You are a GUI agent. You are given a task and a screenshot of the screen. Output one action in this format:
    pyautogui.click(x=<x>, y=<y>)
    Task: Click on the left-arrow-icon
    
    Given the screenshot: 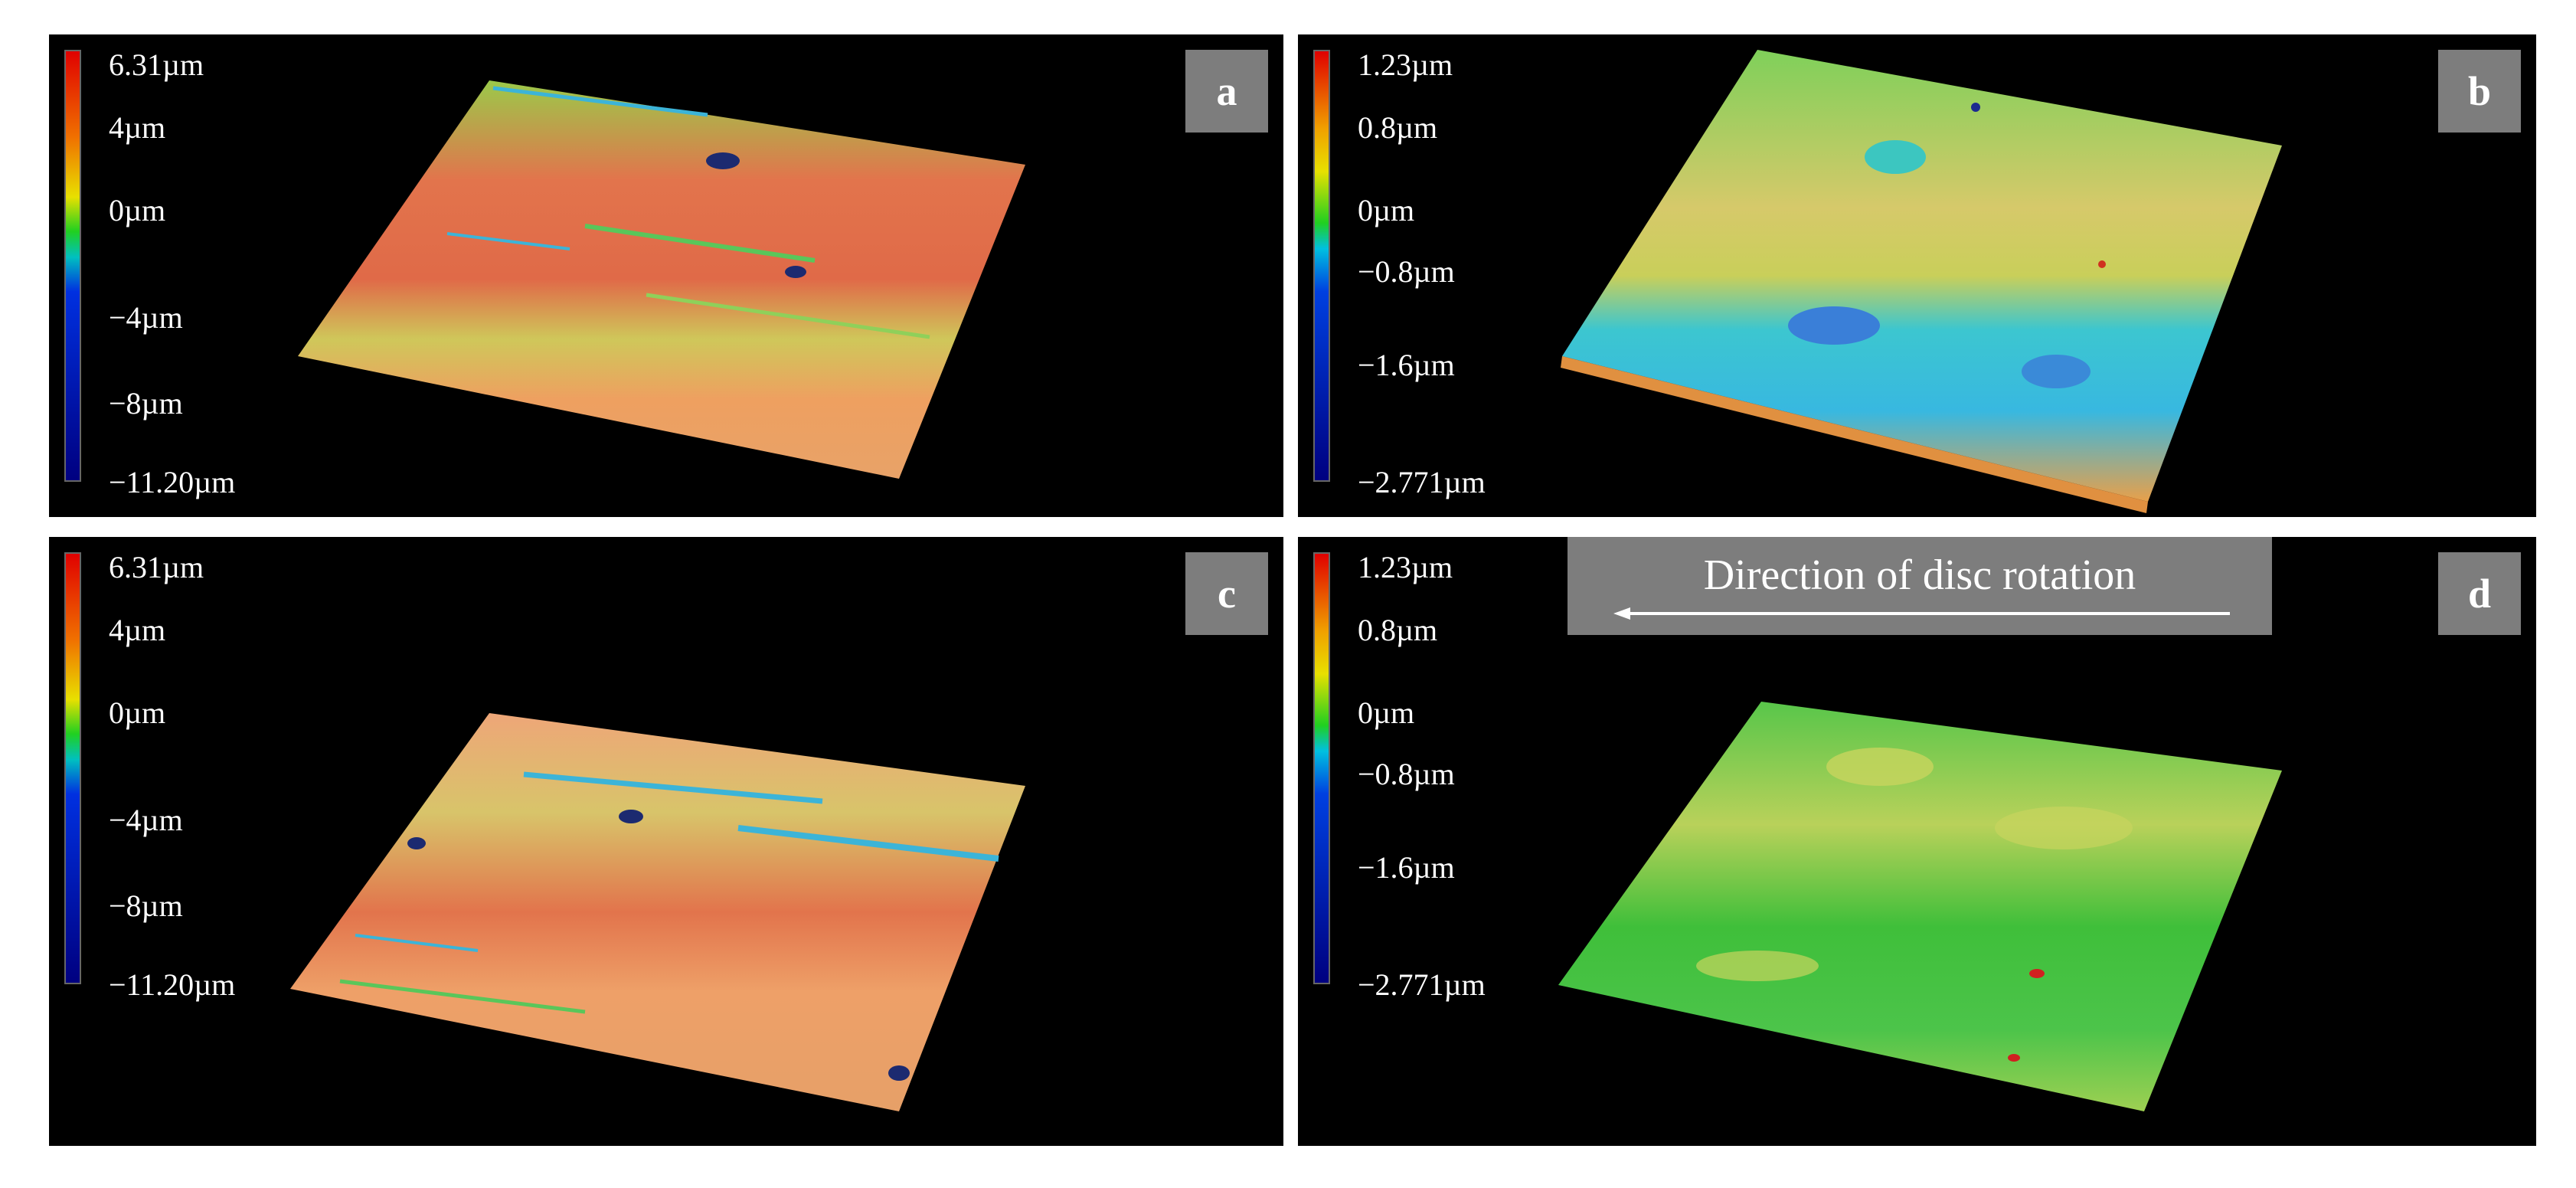 What is the action you would take?
    pyautogui.click(x=1921, y=613)
    